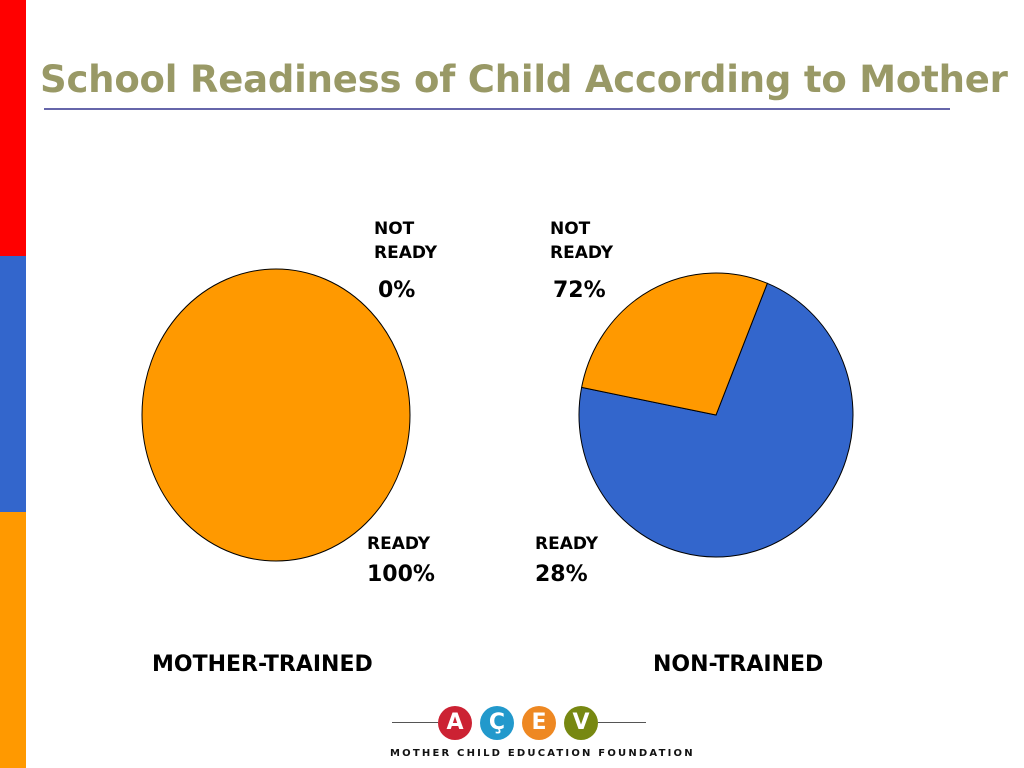  What do you see at coordinates (716, 420) in the screenshot?
I see `pie2-slice-not-ready` at bounding box center [716, 420].